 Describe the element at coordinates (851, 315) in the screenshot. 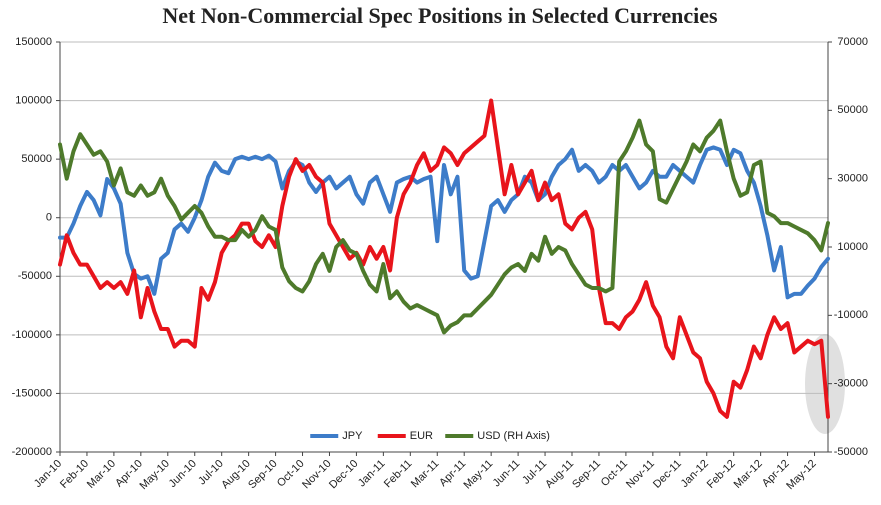

I see `y2-tick-label: -10000` at that location.